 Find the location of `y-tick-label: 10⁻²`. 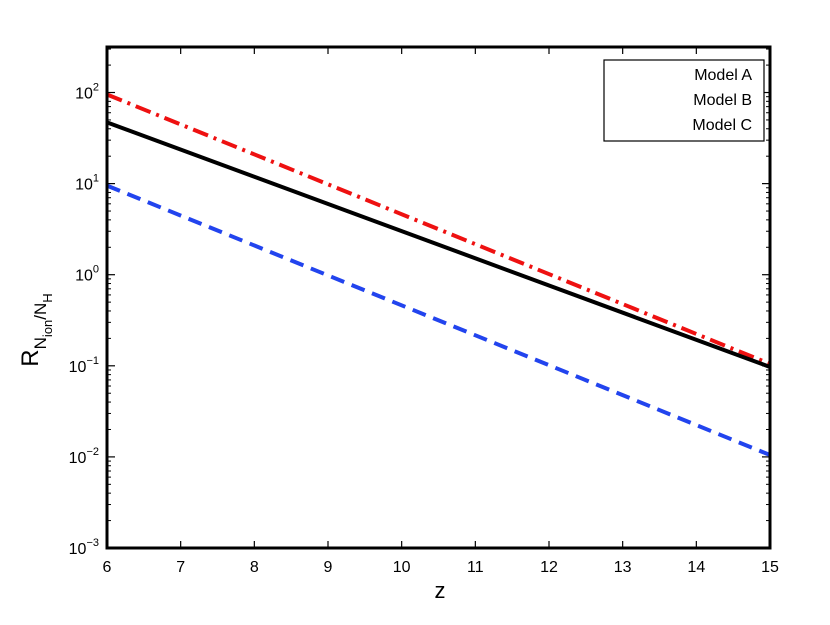

y-tick-label: 10⁻² is located at coordinates (84, 456).